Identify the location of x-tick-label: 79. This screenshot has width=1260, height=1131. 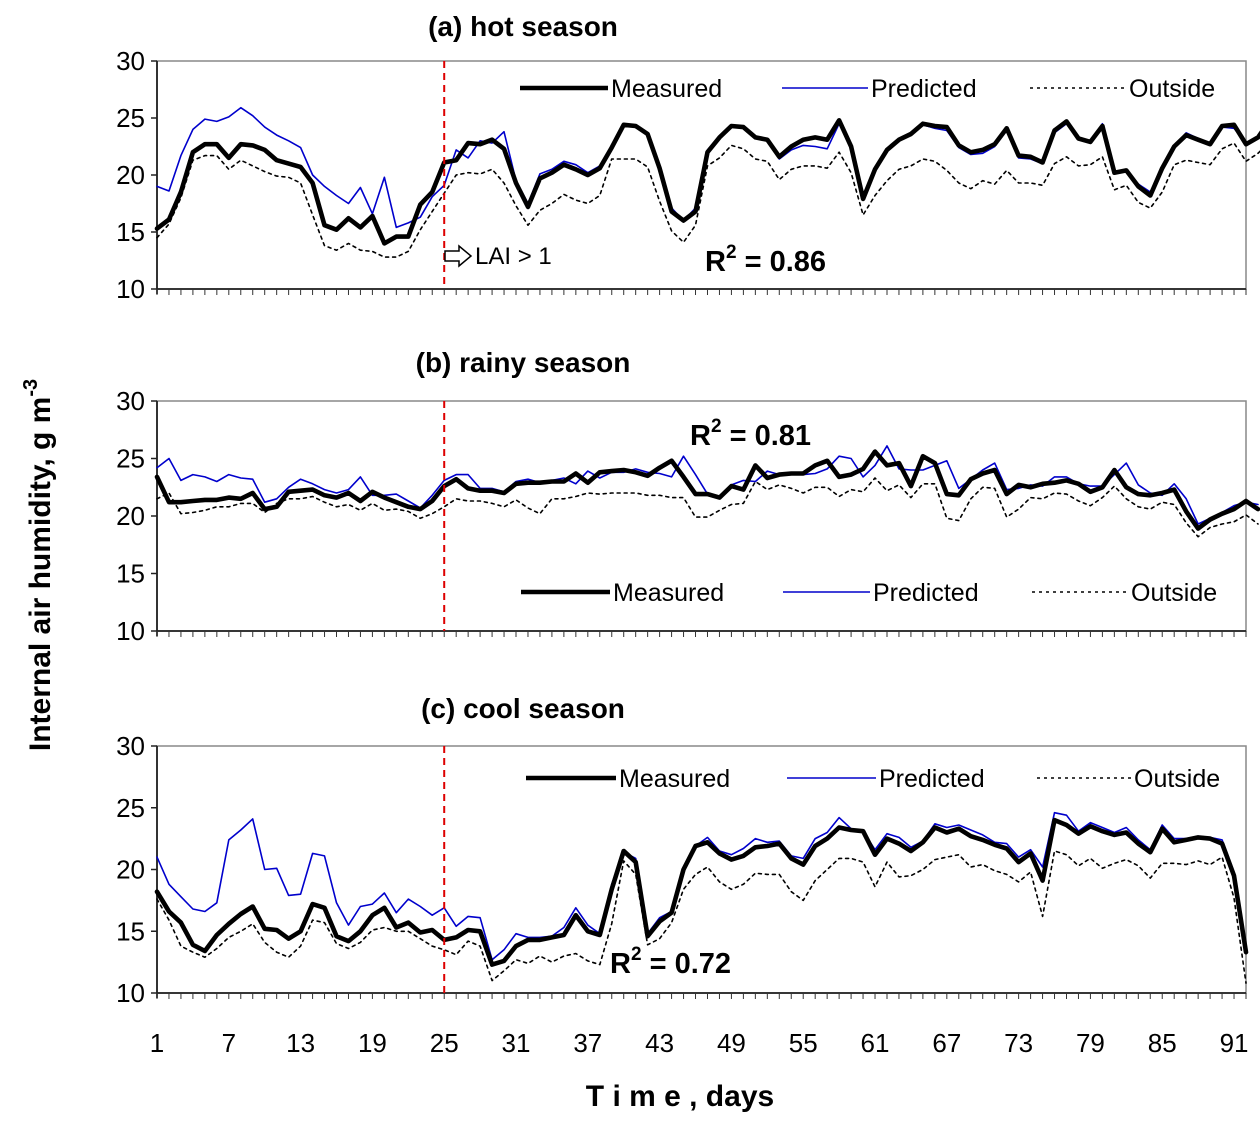
(1090, 1043).